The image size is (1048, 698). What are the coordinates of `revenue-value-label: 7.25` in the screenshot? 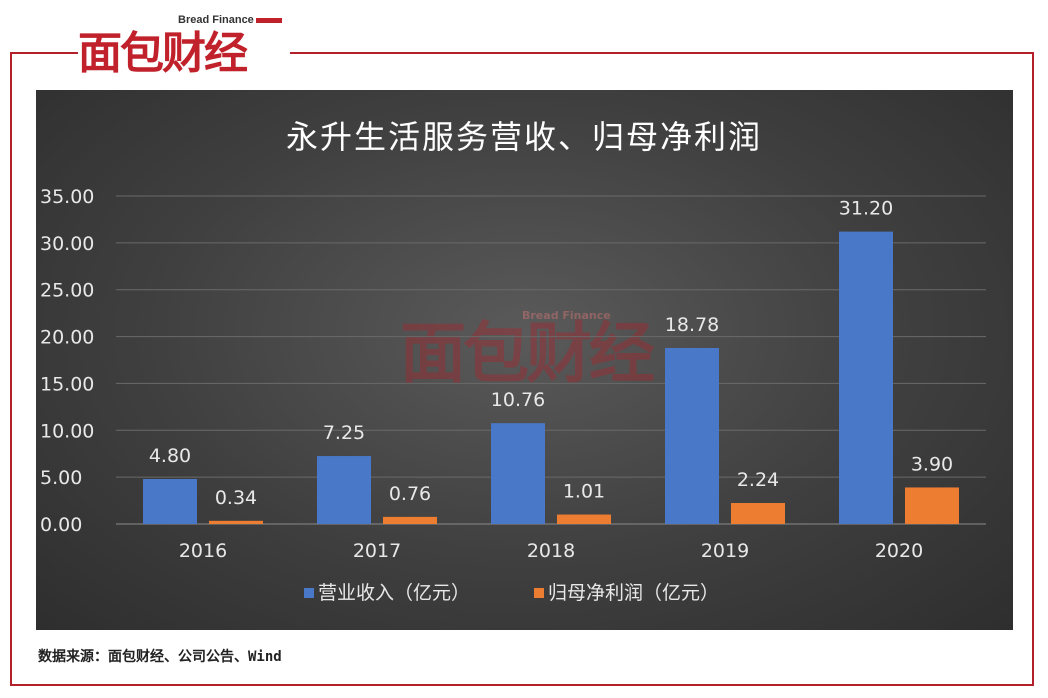 It's located at (344, 433).